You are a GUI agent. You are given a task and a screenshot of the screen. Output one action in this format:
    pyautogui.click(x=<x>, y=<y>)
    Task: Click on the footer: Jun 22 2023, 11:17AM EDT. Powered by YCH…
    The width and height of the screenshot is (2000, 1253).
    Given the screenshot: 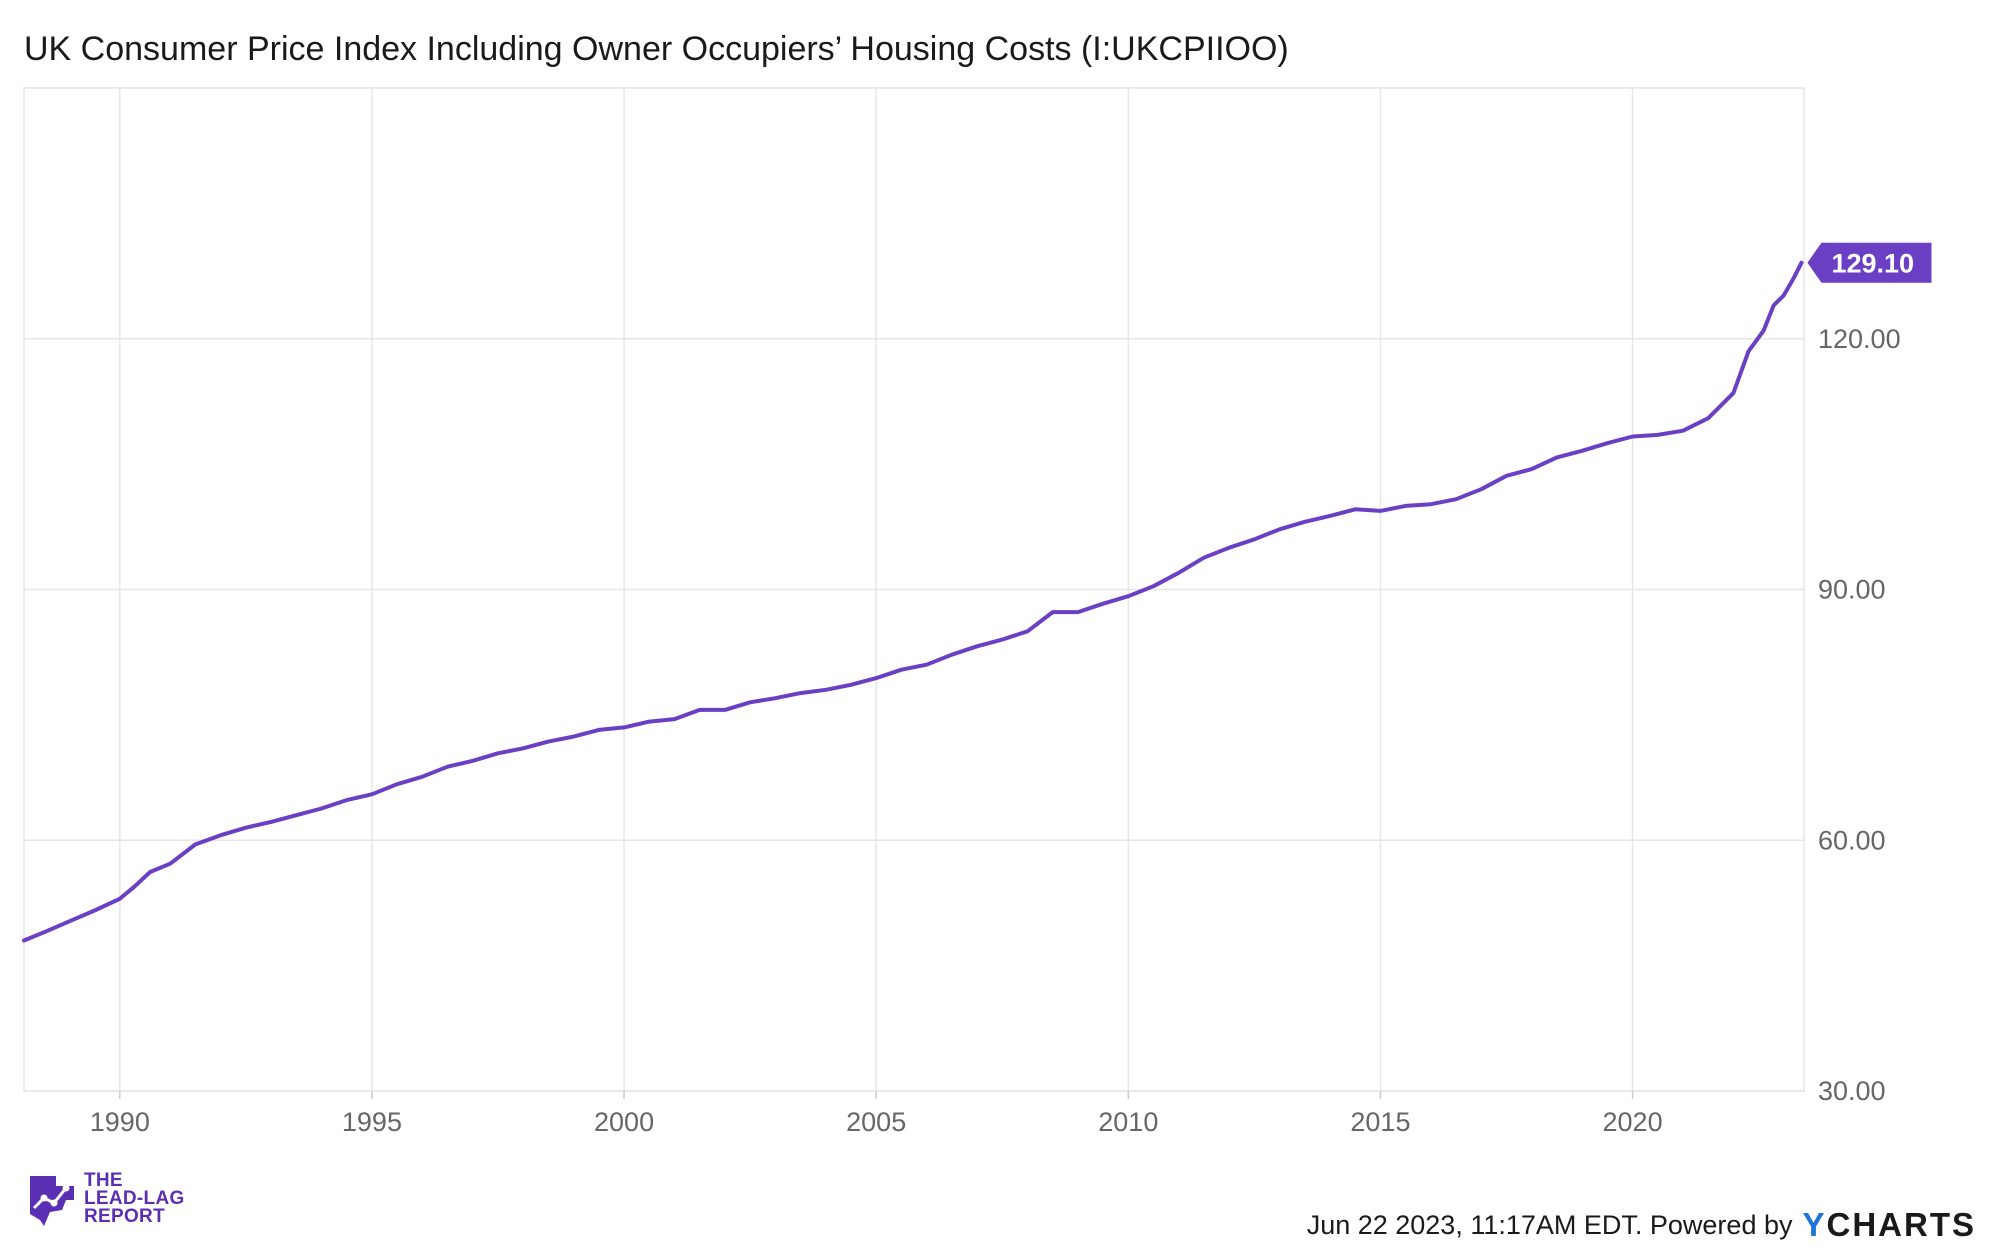 What is the action you would take?
    pyautogui.click(x=1641, y=1225)
    